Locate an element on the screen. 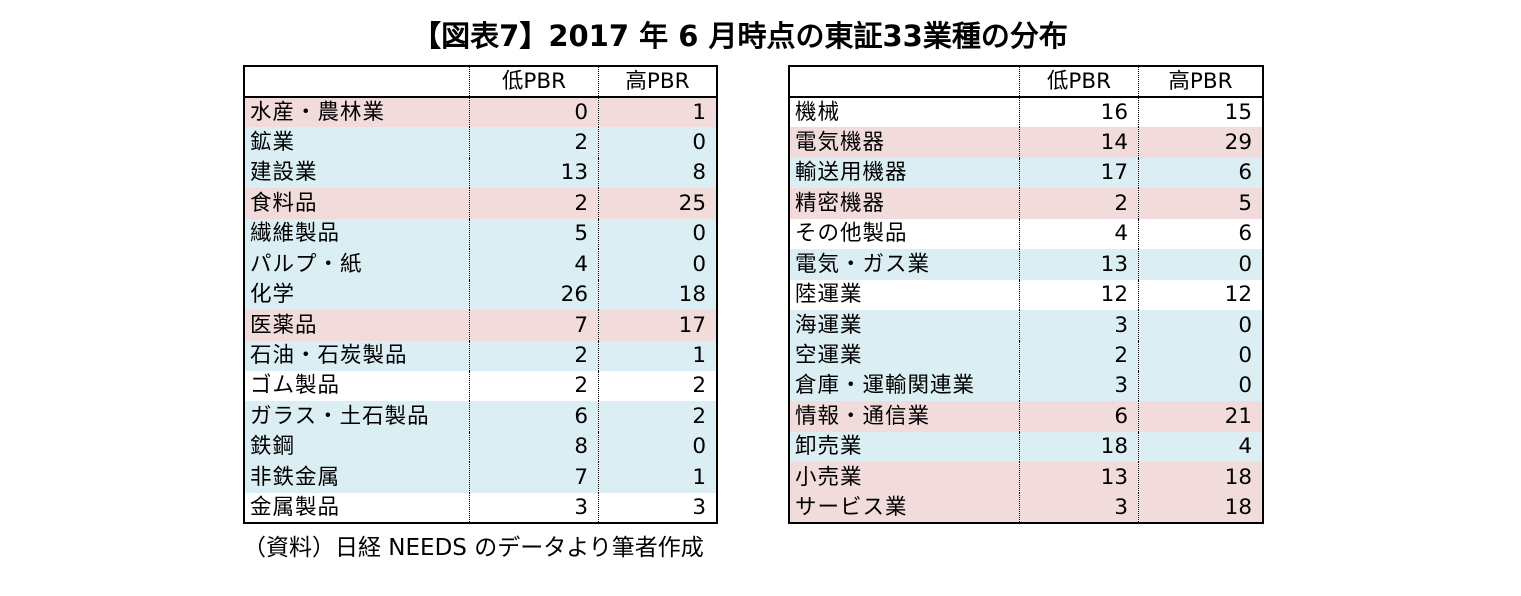 This screenshot has height=596, width=1521. industry-label-cell: 空運業 is located at coordinates (829, 355).